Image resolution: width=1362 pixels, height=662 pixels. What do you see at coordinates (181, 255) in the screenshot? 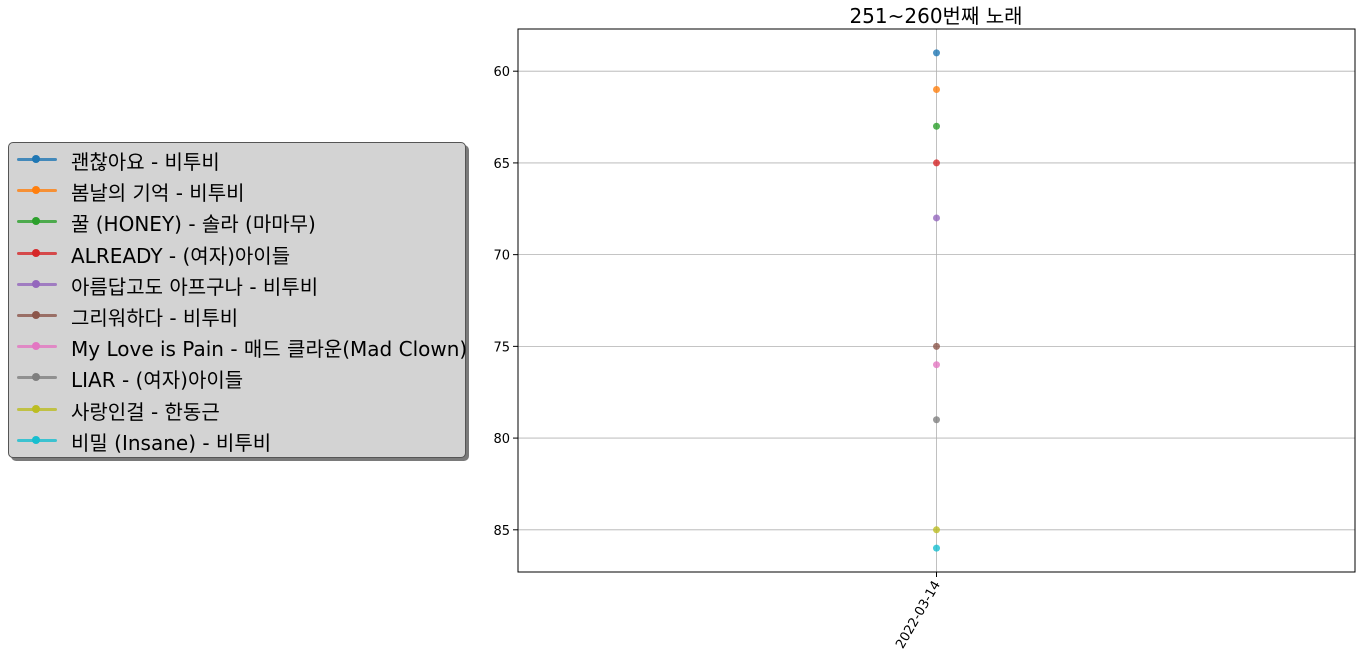
I see `legend-label: ALREADY - (여자)아이들` at bounding box center [181, 255].